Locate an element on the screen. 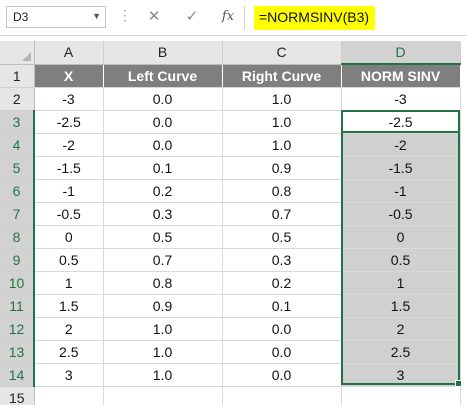 The width and height of the screenshot is (467, 405). cell-left-curve: 0.7 is located at coordinates (163, 260).